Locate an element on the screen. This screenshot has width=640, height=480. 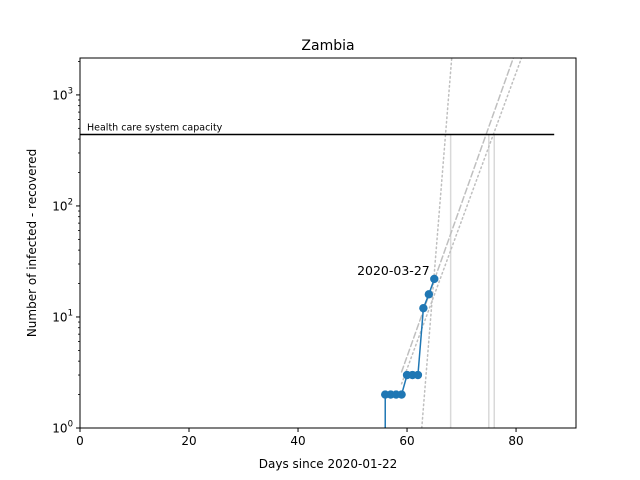
date-annotation: 2020-03-27 is located at coordinates (393, 270).